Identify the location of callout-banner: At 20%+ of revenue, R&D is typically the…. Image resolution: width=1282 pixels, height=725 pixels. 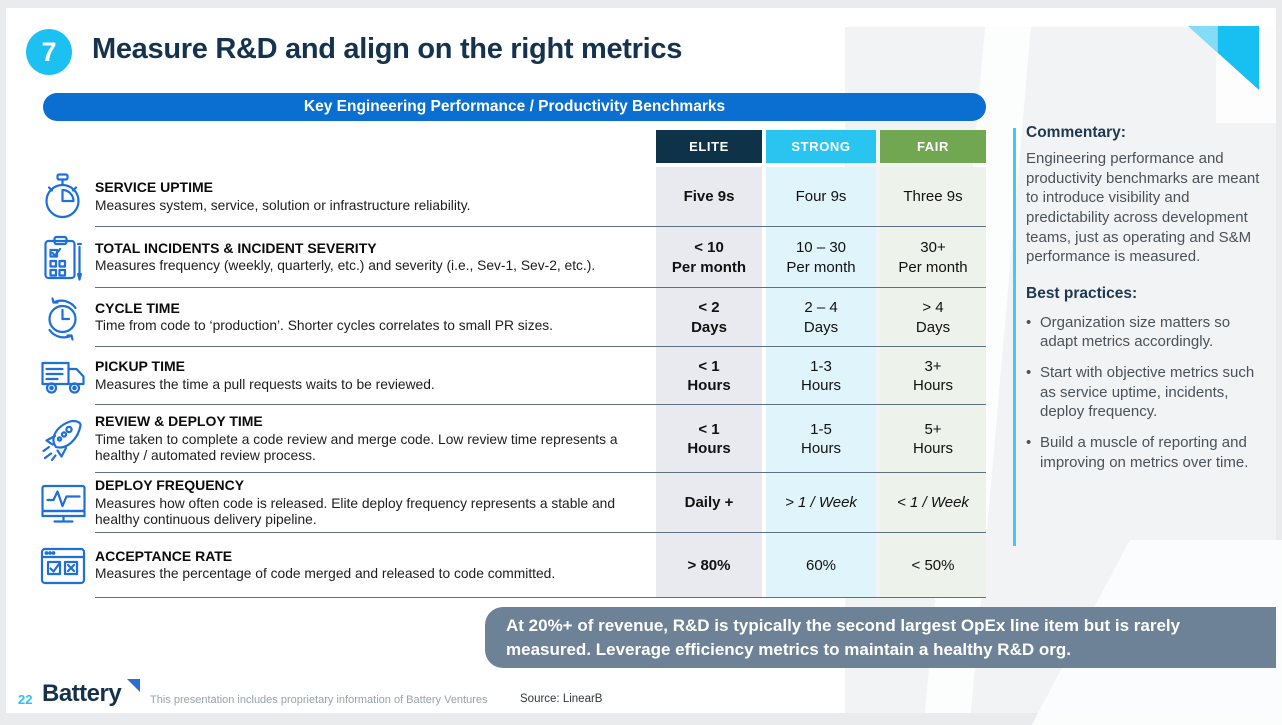
(880, 637).